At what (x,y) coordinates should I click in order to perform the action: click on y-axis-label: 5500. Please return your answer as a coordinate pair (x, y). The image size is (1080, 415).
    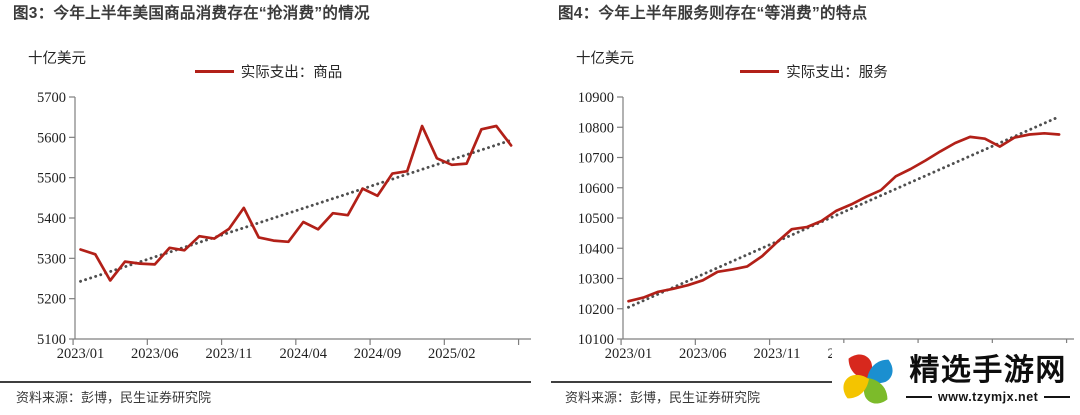
    Looking at the image, I should click on (51, 179).